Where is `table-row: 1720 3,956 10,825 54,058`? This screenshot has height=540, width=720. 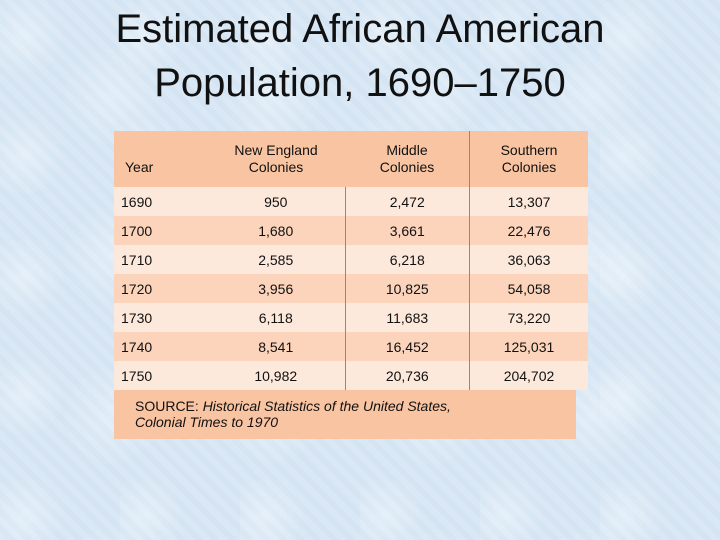
table-row: 1720 3,956 10,825 54,058 is located at coordinates (351, 288).